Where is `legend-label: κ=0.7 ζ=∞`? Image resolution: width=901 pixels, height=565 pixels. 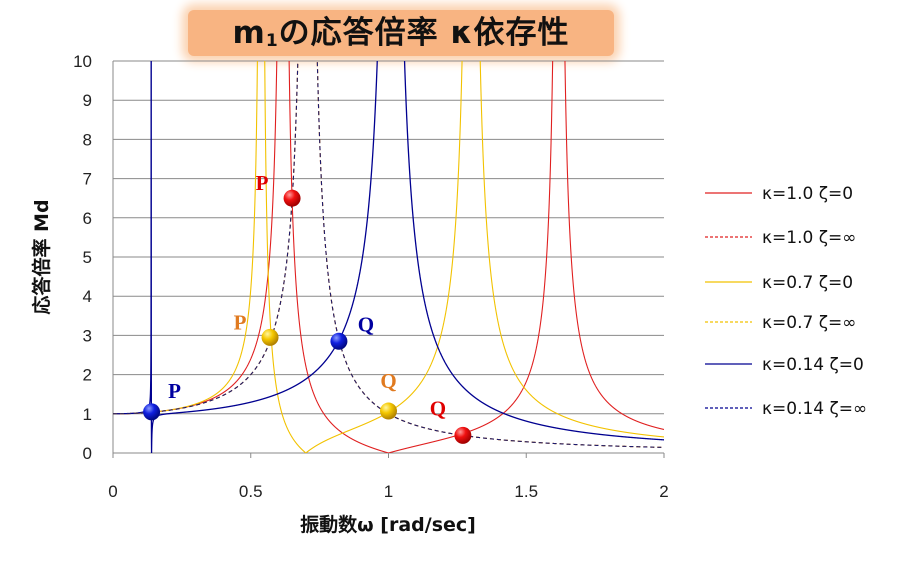 legend-label: κ=0.7 ζ=∞ is located at coordinates (809, 323).